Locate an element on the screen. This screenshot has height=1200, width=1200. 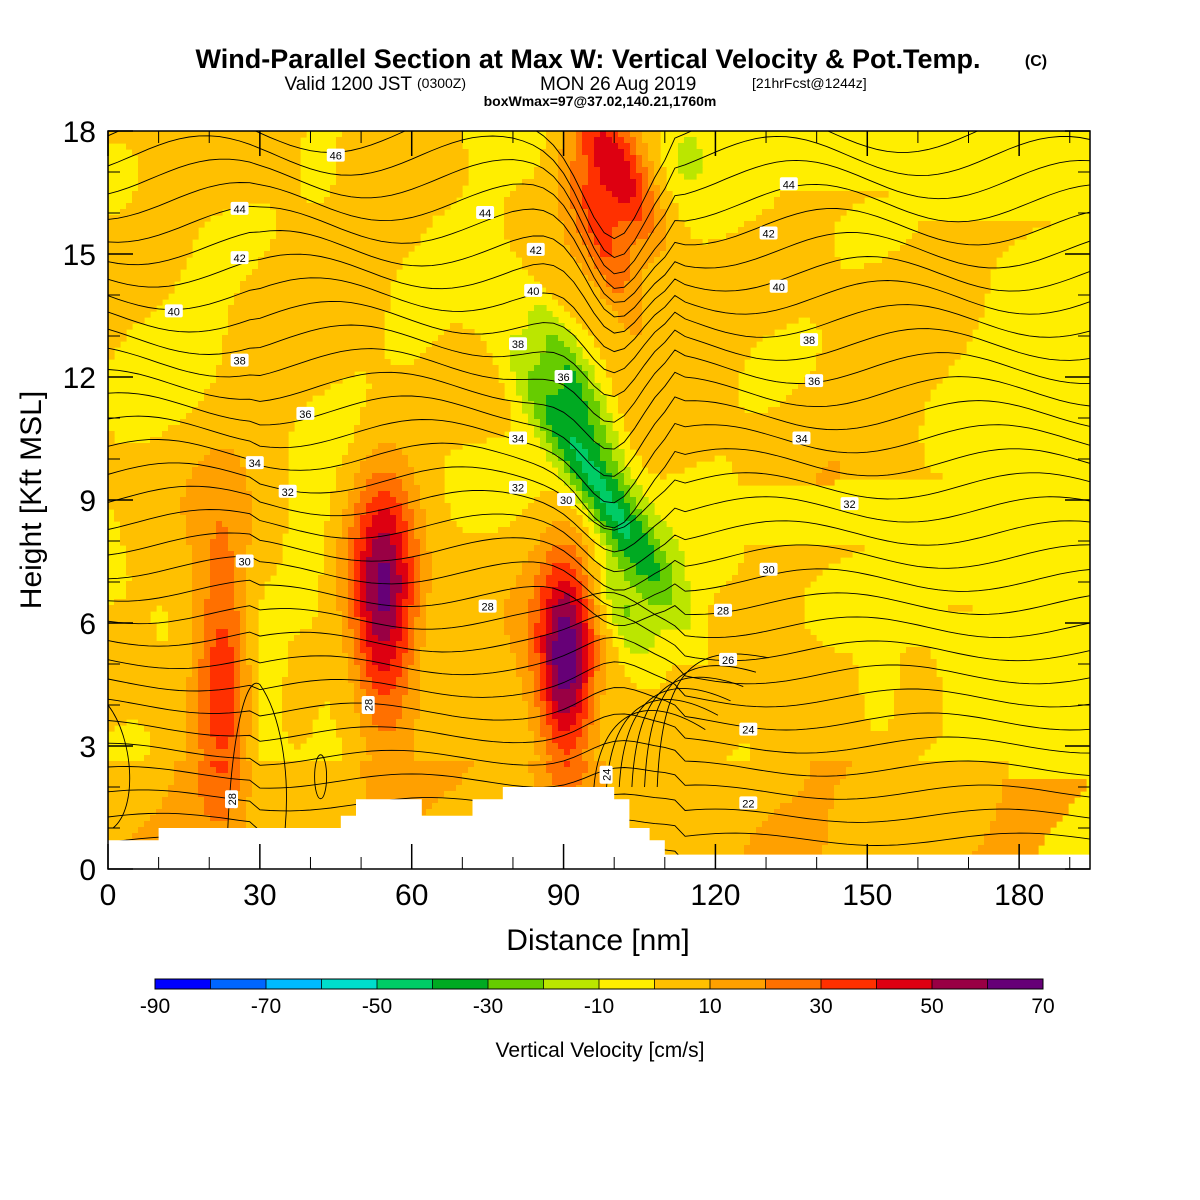
x-tick-label: 60 is located at coordinates (411, 895).